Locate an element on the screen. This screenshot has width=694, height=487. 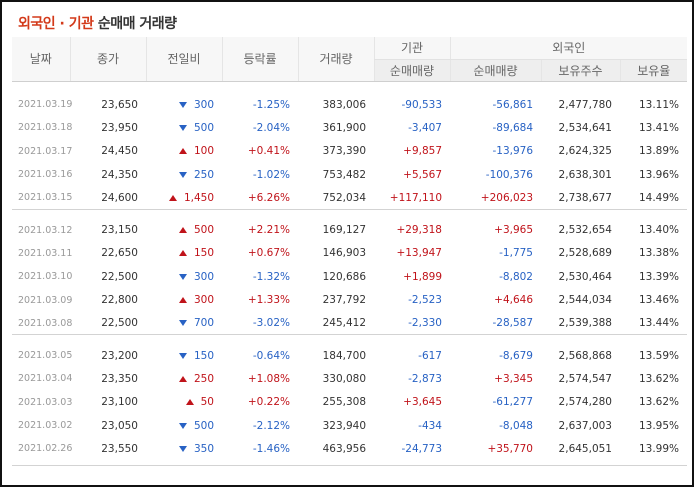
change-value: 300 is located at coordinates (203, 276).